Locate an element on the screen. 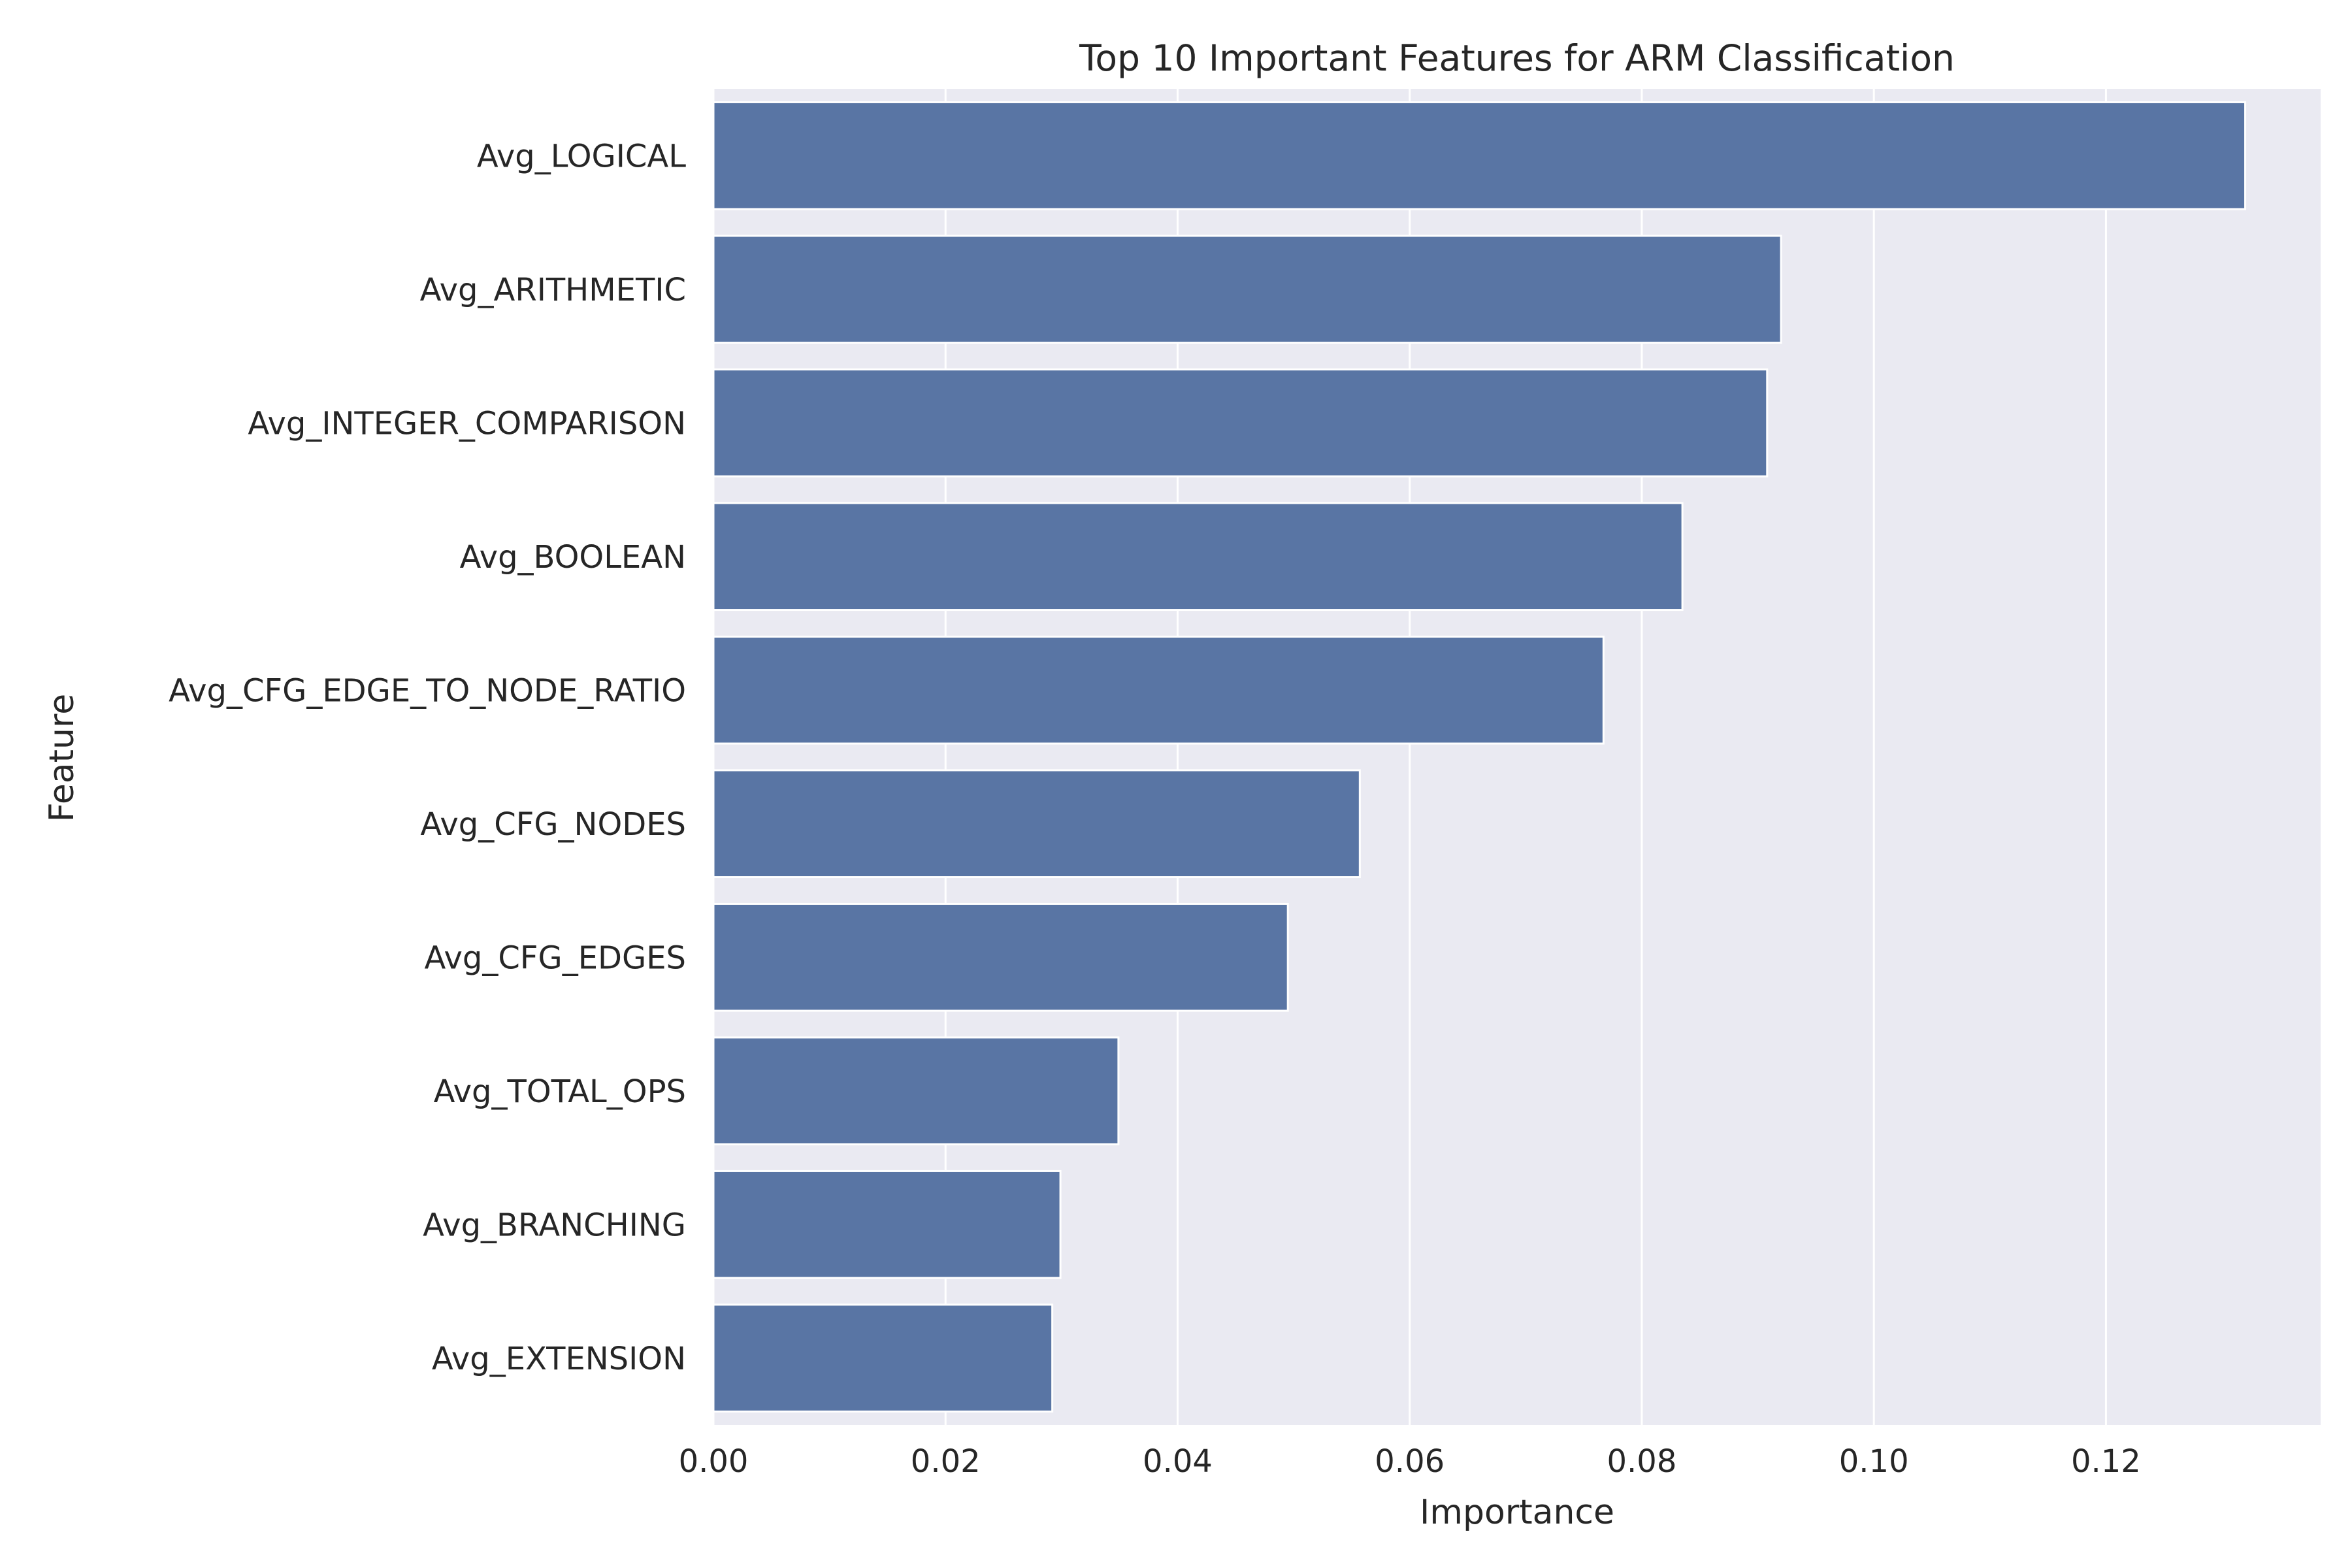 This screenshot has width=2352, height=1568. y-tick-label: Avg_TOTAL_OPS is located at coordinates (560, 1091).